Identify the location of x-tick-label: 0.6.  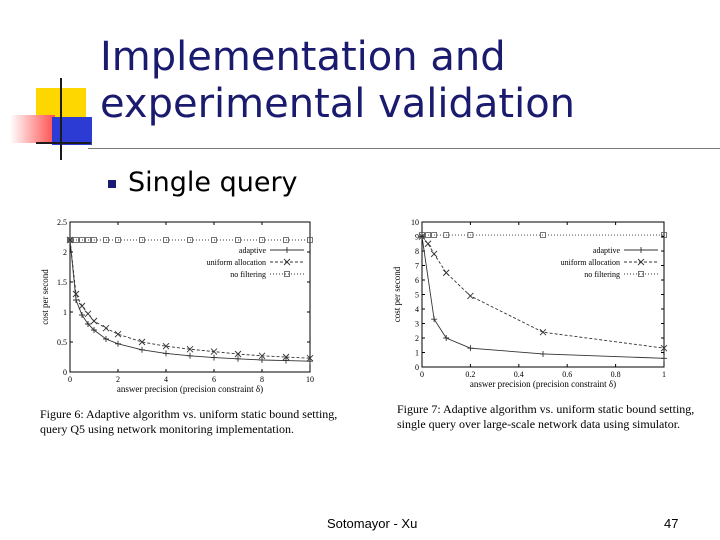
(567, 374).